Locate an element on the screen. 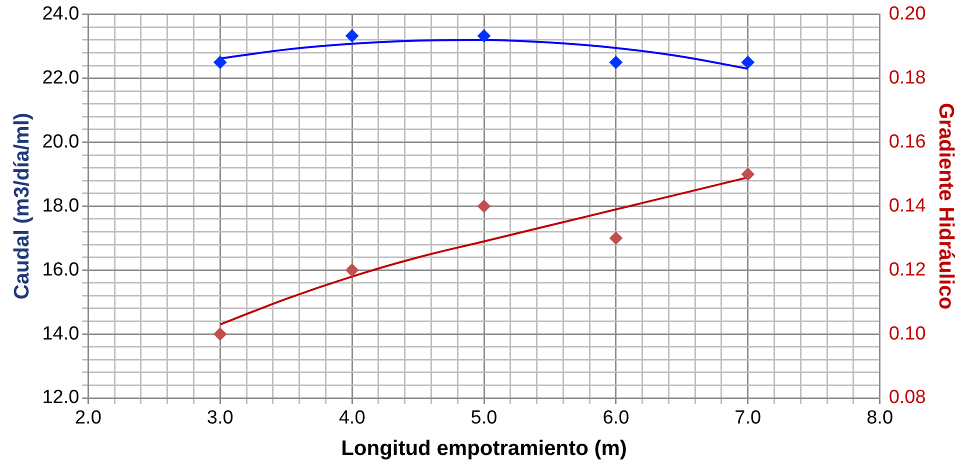  x-tick-label: 3.0 is located at coordinates (220, 418).